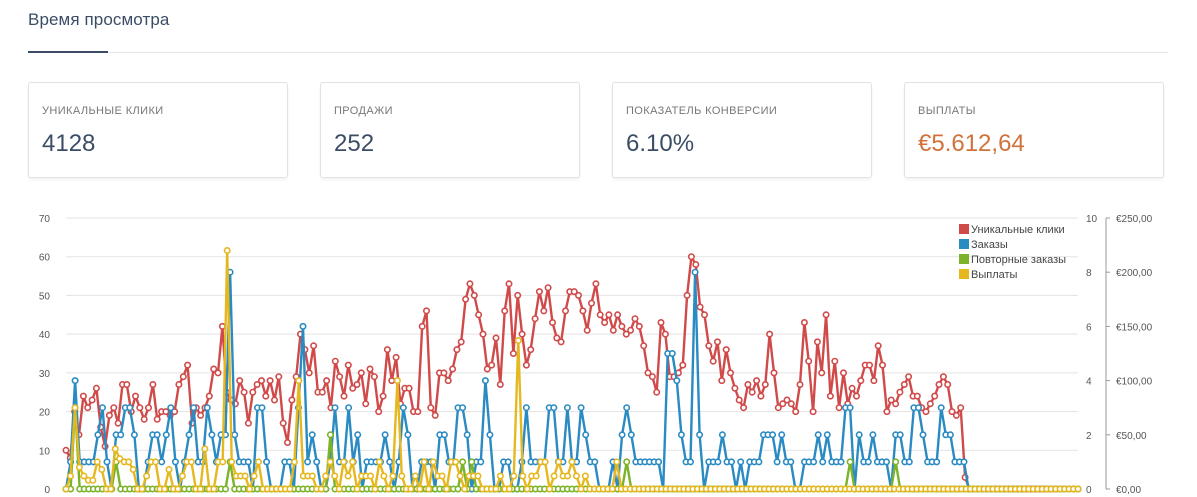 This screenshot has width=1197, height=497. What do you see at coordinates (947, 111) in the screenshot?
I see `stat-label: ВЫПЛАТЫ` at bounding box center [947, 111].